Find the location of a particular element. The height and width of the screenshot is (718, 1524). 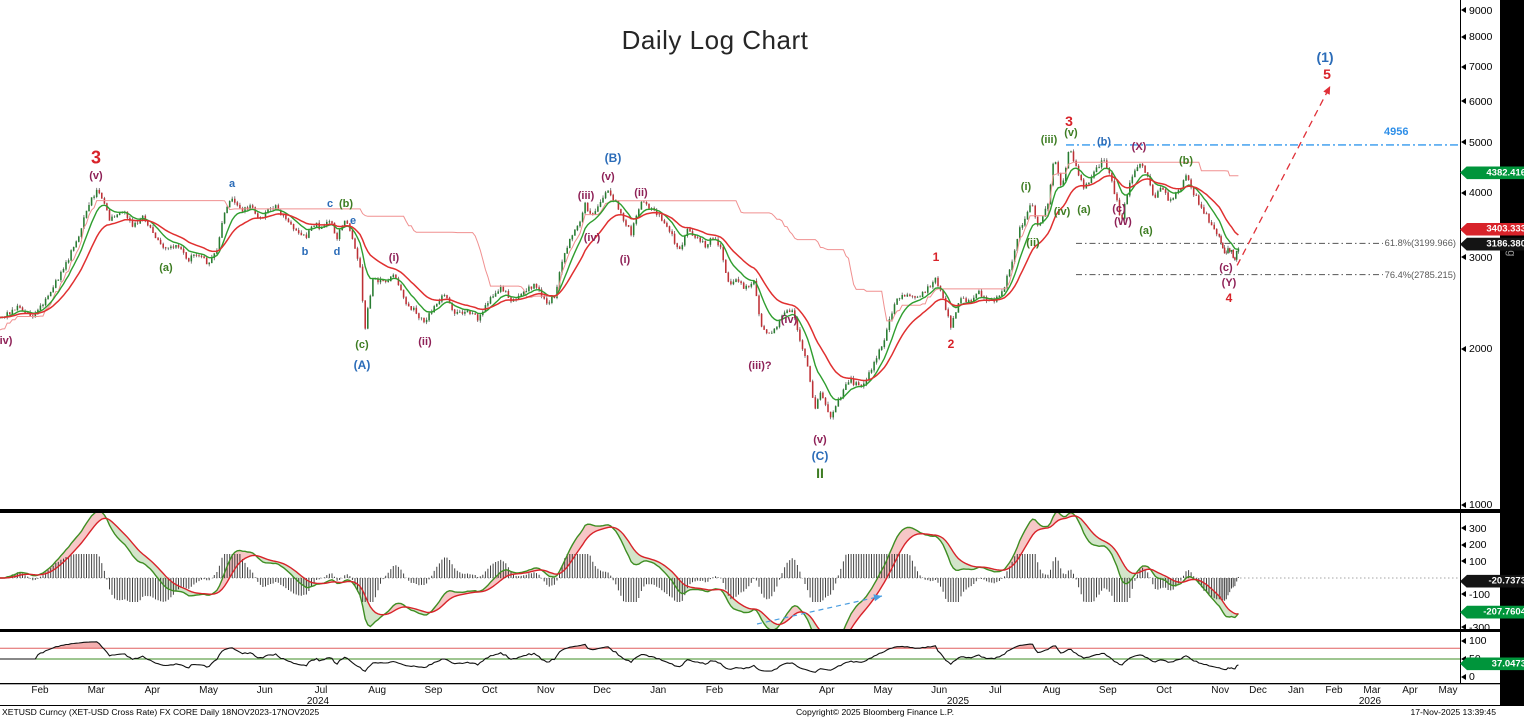

macd-line is located at coordinates (619, 571).